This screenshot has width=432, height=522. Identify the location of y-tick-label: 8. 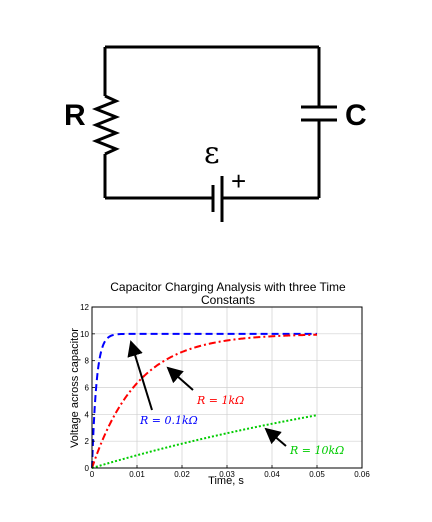
(87, 361).